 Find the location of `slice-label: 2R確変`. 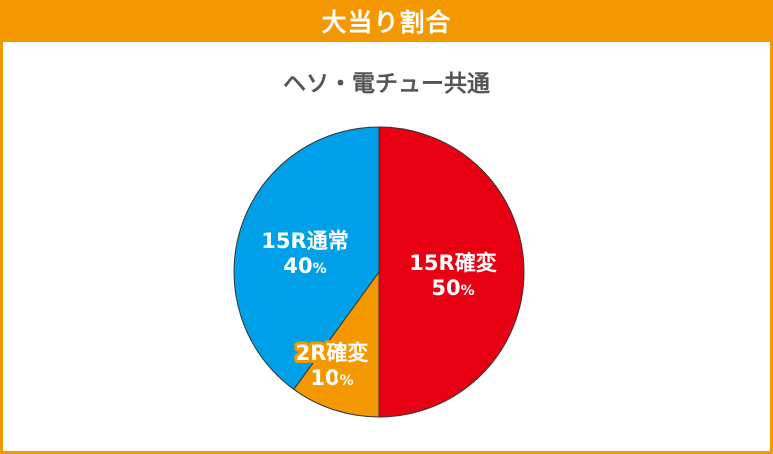

slice-label: 2R確変 is located at coordinates (332, 353).